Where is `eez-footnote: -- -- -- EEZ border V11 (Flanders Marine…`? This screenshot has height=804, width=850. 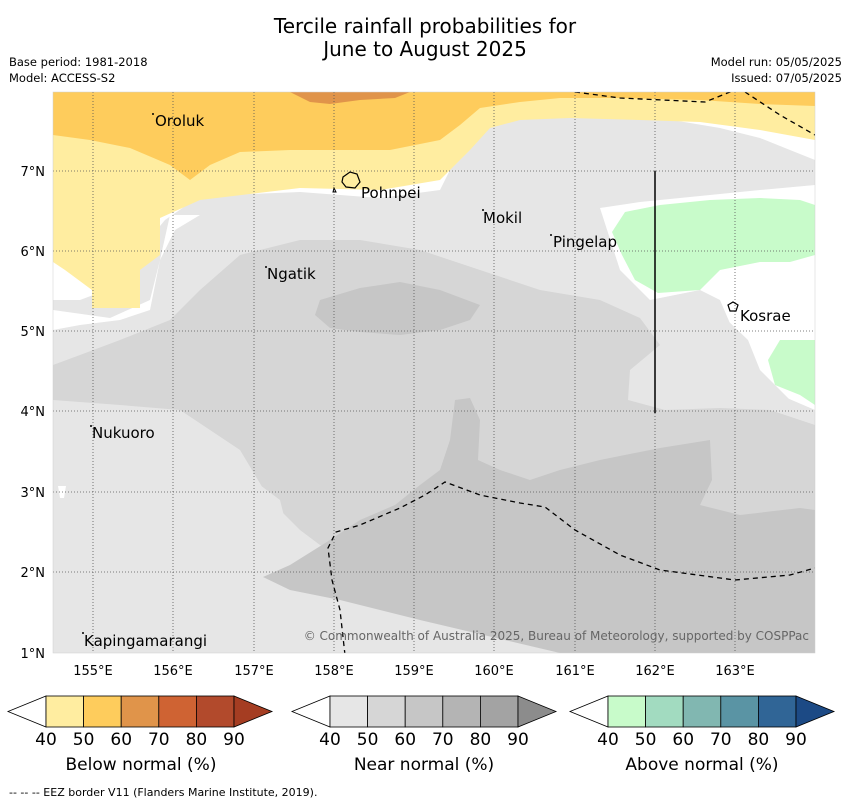 eez-footnote: -- -- -- EEZ border V11 (Flanders Marine… is located at coordinates (163, 792).